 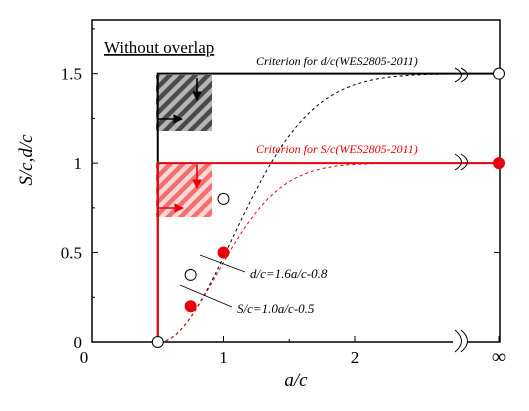 I want to click on y-axis-label: S/c,d/c, so click(x=26, y=160).